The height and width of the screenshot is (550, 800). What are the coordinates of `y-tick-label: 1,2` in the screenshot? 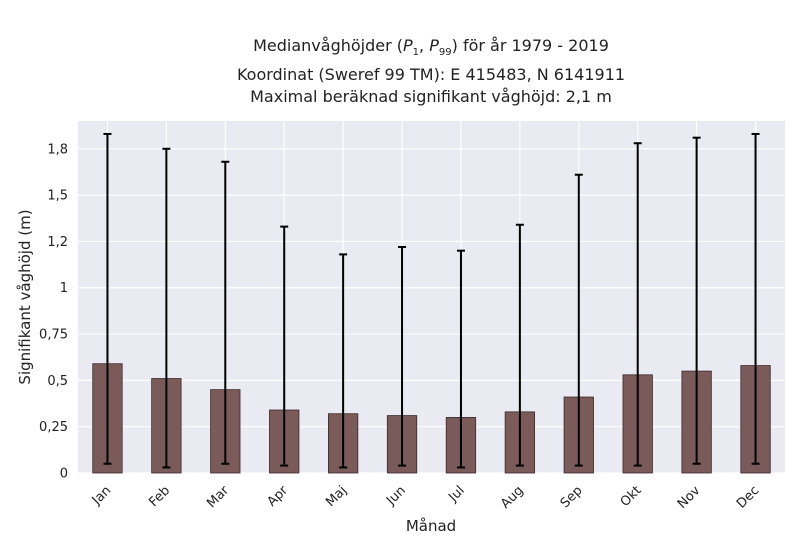 It's located at (57, 242).